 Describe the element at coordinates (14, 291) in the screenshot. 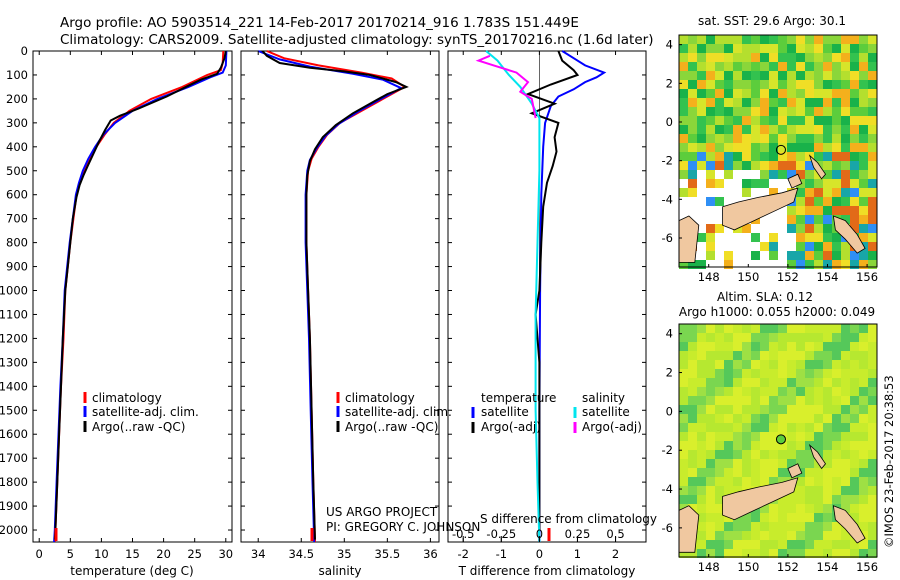

I see `depth-tick-label: 1000` at that location.